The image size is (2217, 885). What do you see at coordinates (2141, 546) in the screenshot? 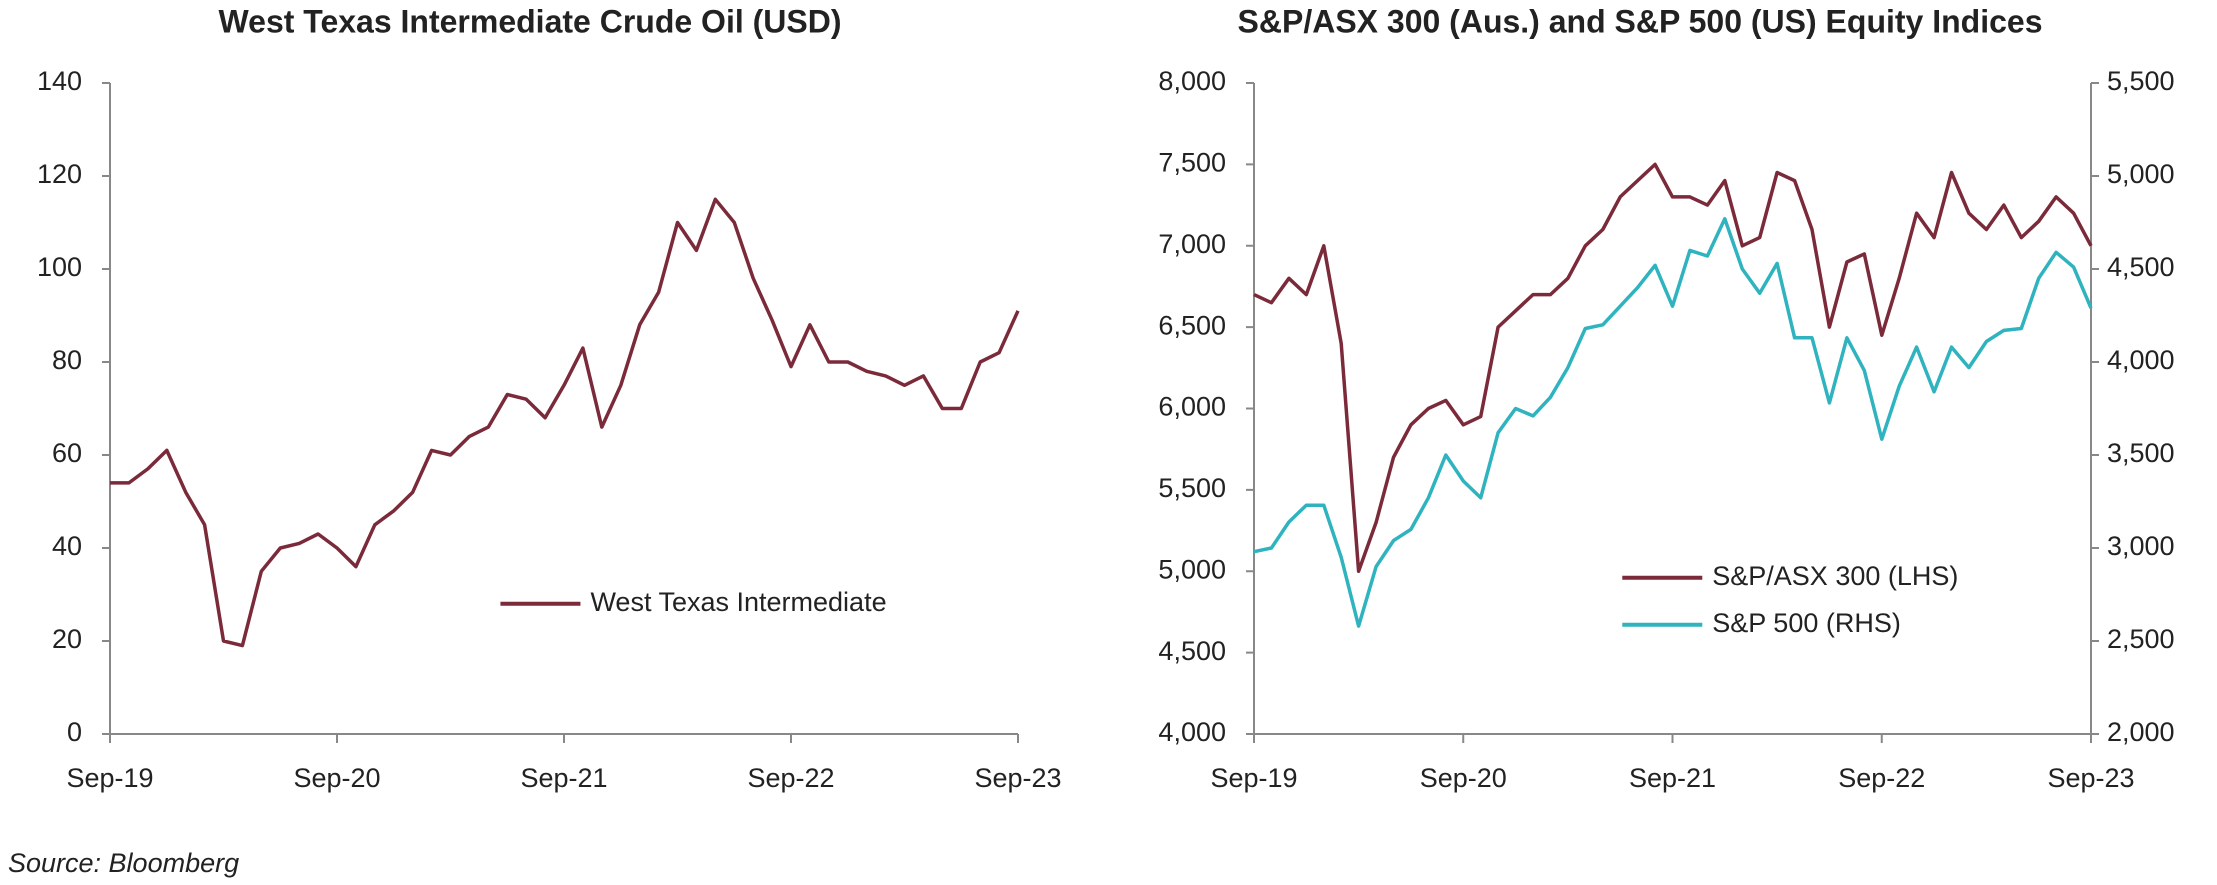
I see `y2-tick-label: 3,000` at bounding box center [2141, 546].